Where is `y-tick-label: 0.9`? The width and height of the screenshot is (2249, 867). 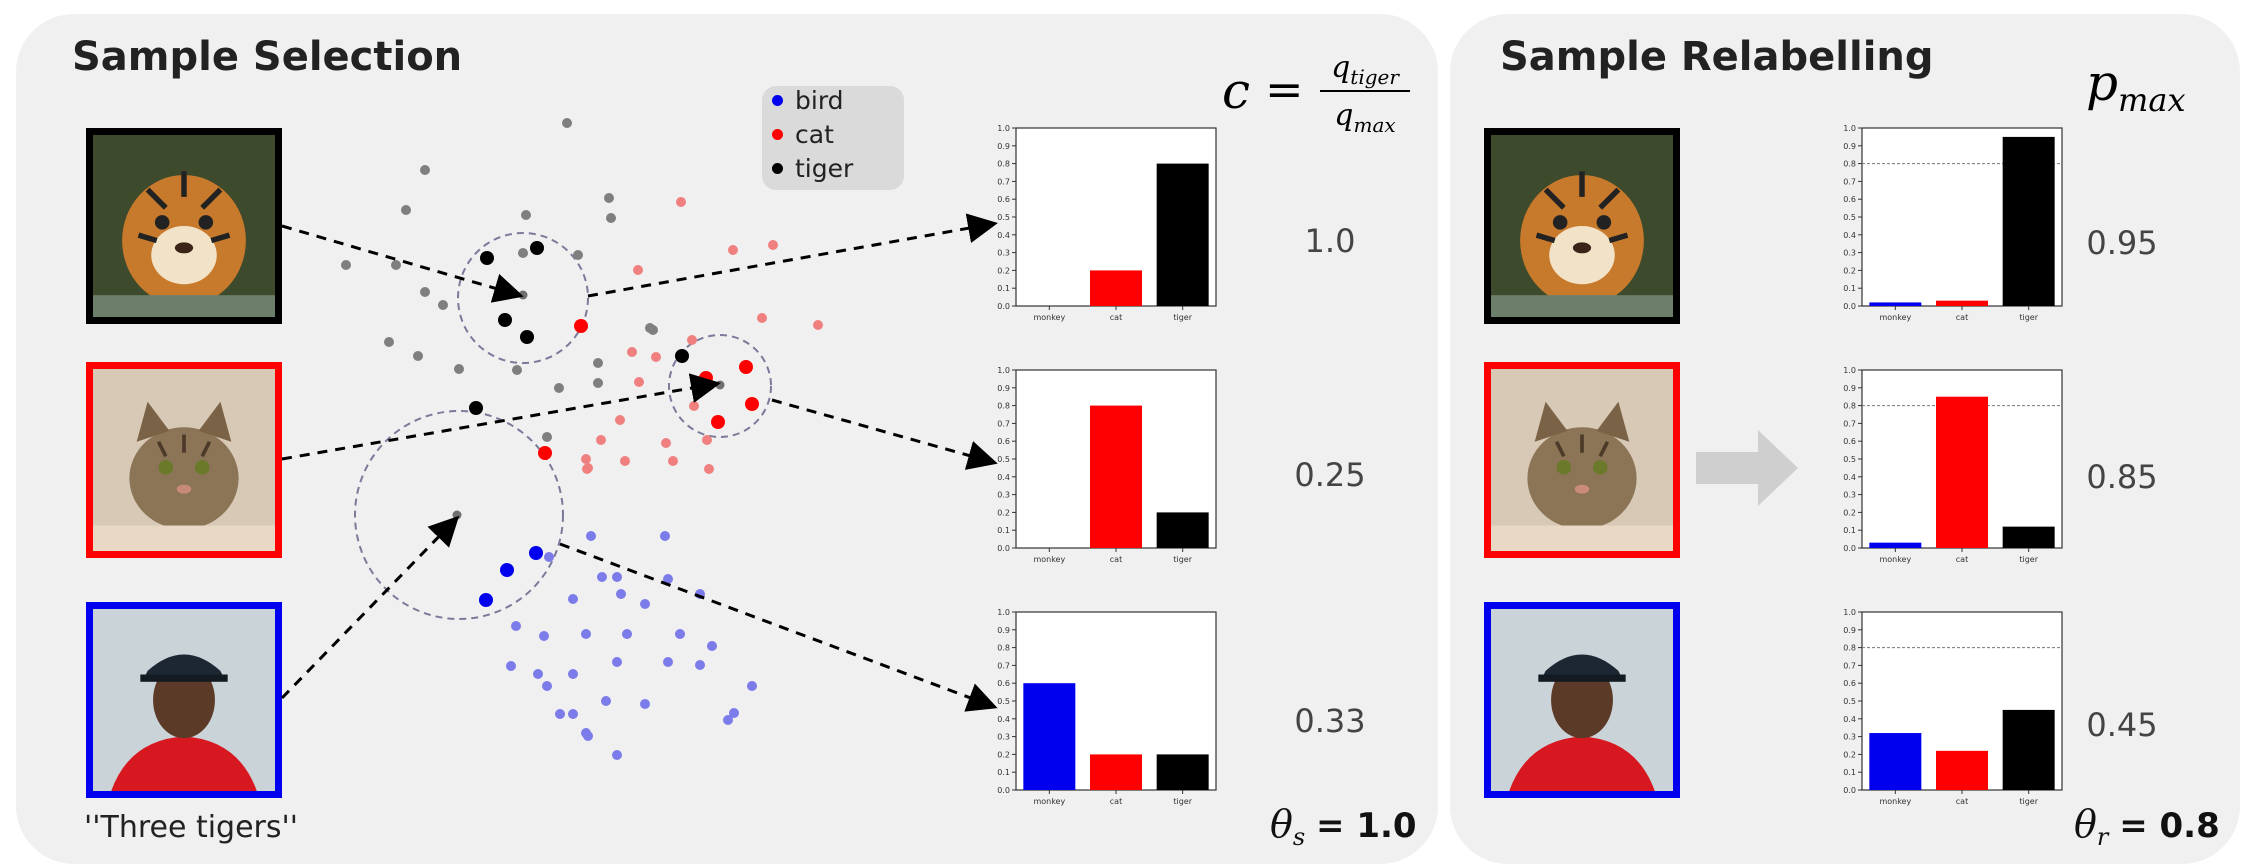 y-tick-label: 0.9 is located at coordinates (1849, 146).